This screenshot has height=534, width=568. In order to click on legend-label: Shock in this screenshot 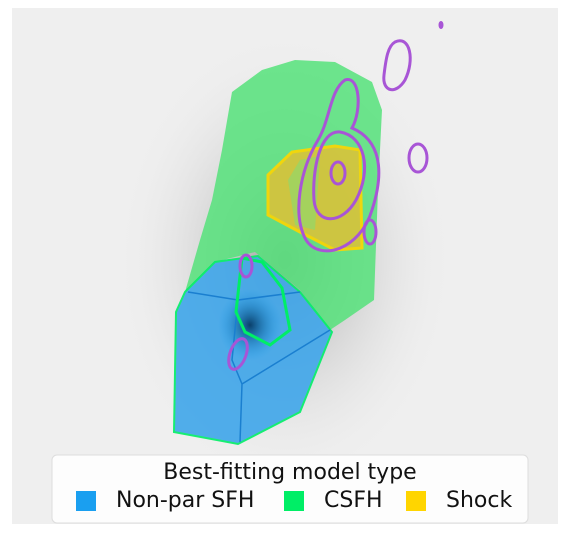, I will do `click(479, 500)`.